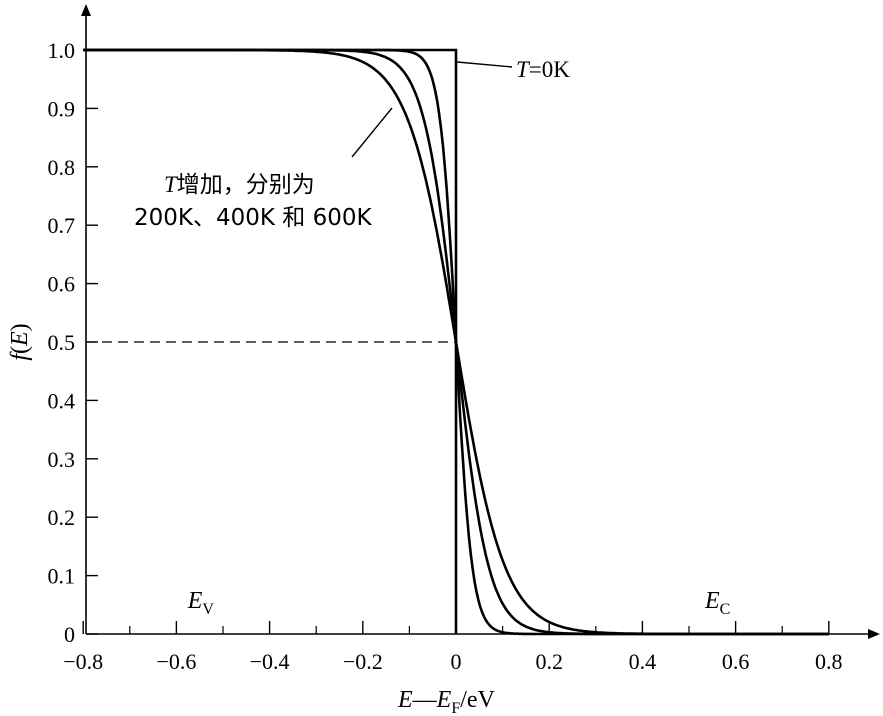 This screenshot has height=716, width=883. Describe the element at coordinates (712, 601) in the screenshot. I see `ec-main: E` at that location.